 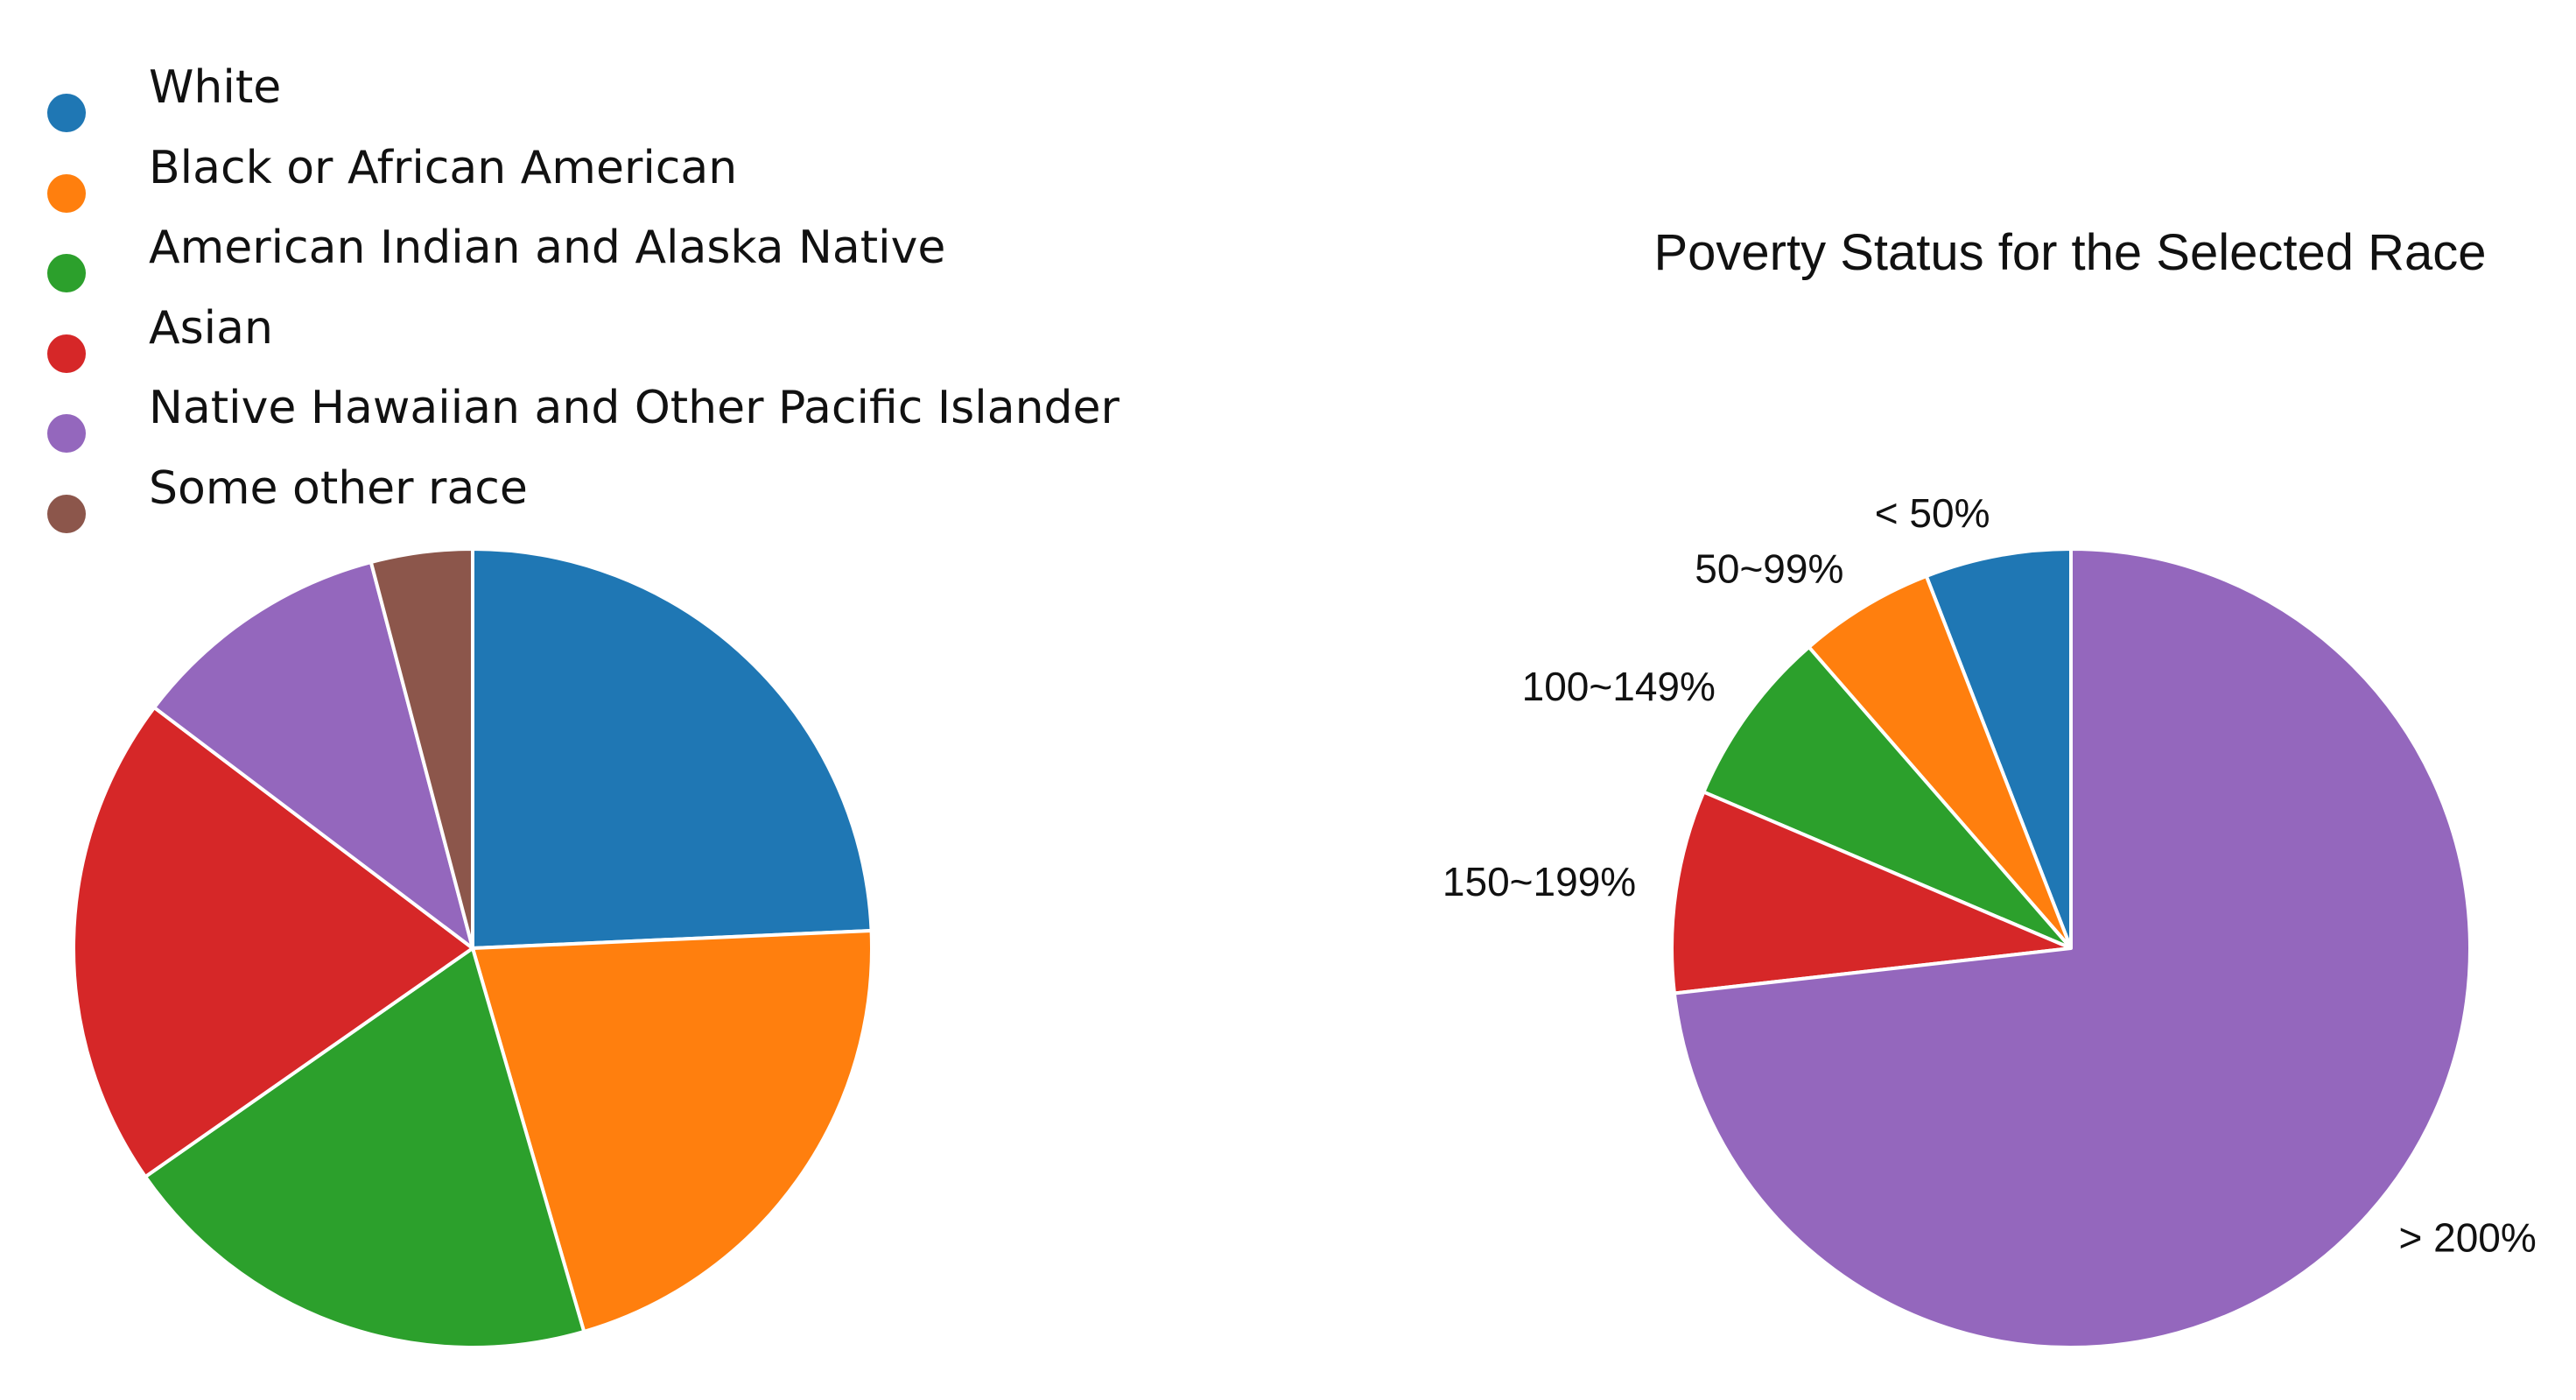 I want to click on race-slice-black-or-african-american, so click(x=672, y=1130).